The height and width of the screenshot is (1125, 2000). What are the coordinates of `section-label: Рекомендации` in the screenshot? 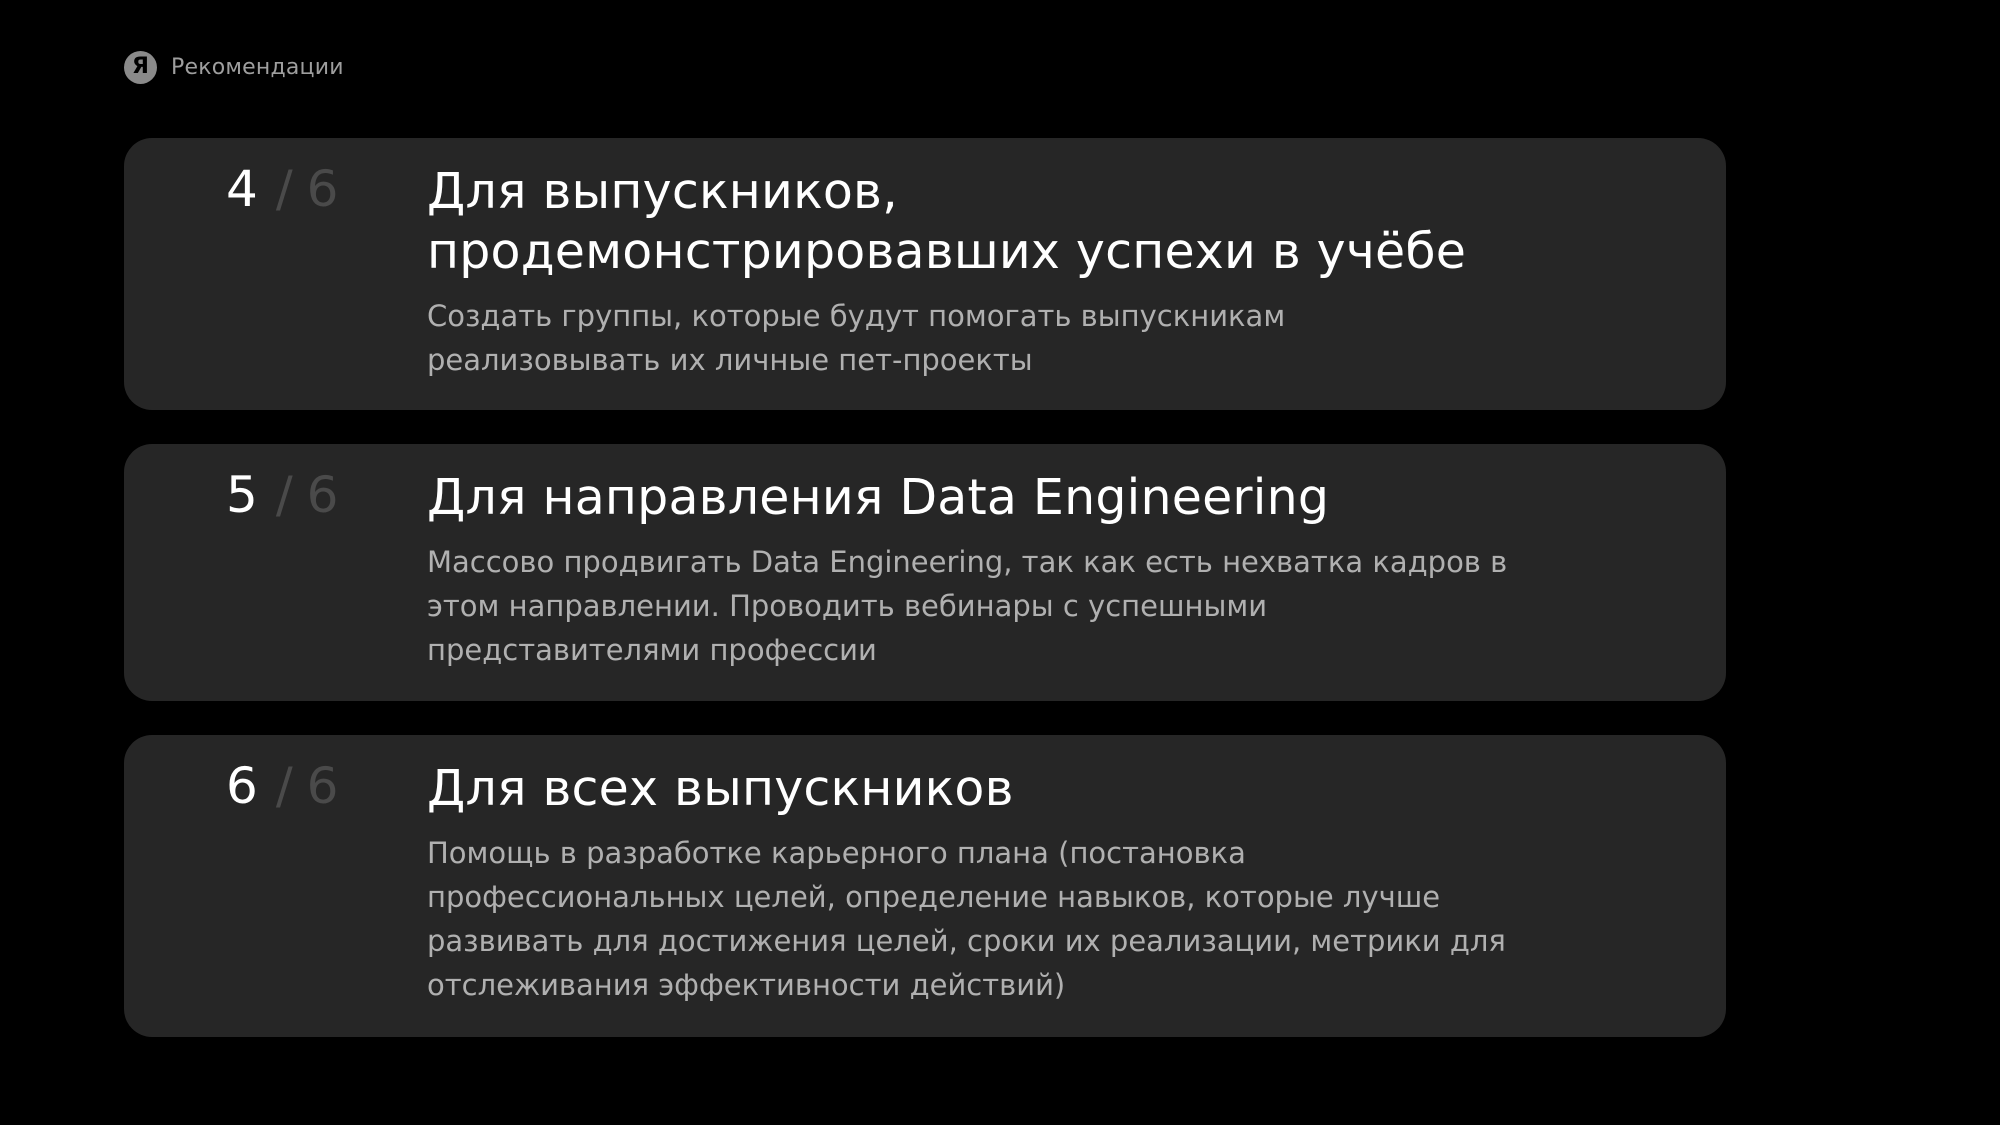 It's located at (257, 67).